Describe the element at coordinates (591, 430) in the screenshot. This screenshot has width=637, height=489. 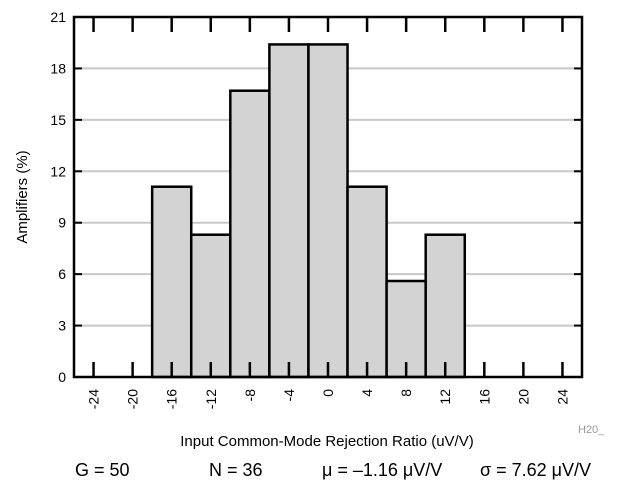
I see `figure-code: H20_` at that location.